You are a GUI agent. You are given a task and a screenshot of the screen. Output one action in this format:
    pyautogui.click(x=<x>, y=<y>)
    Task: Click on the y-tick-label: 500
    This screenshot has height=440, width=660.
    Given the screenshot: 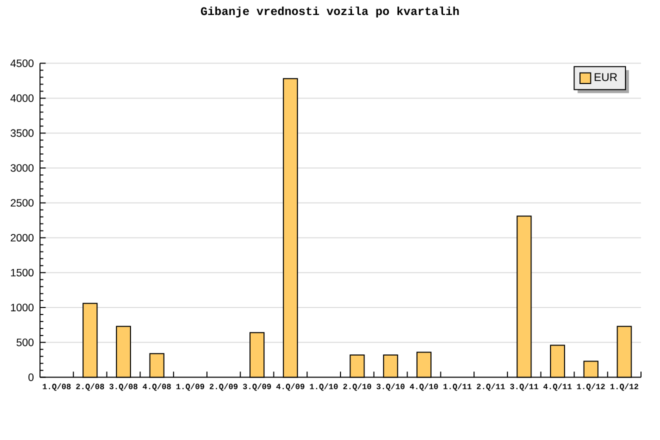 What is the action you would take?
    pyautogui.click(x=25, y=342)
    